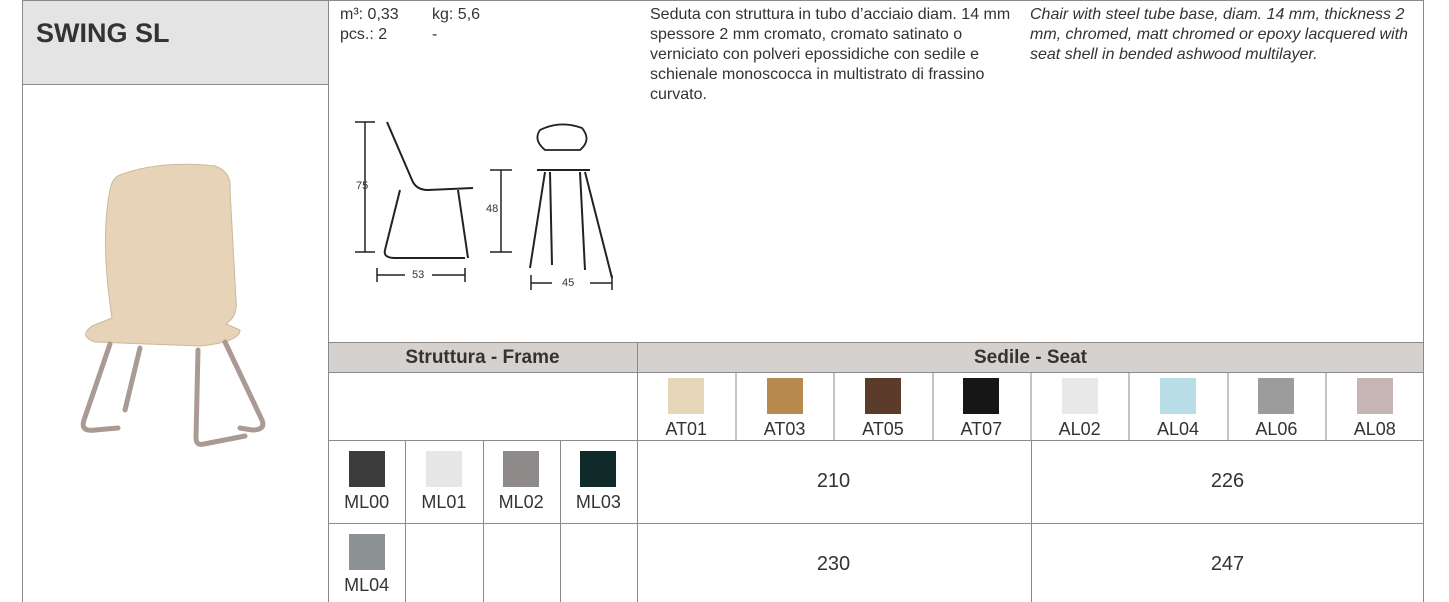 The height and width of the screenshot is (602, 1449). What do you see at coordinates (1374, 429) in the screenshot?
I see `seat-finish-code: AL08` at bounding box center [1374, 429].